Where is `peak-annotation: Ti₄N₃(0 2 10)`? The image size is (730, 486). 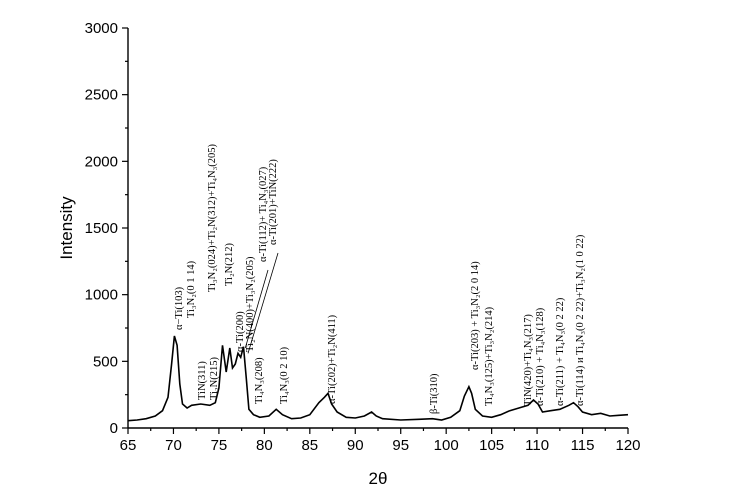
peak-annotation: Ti₄N₃(0 2 10) is located at coordinates (284, 375).